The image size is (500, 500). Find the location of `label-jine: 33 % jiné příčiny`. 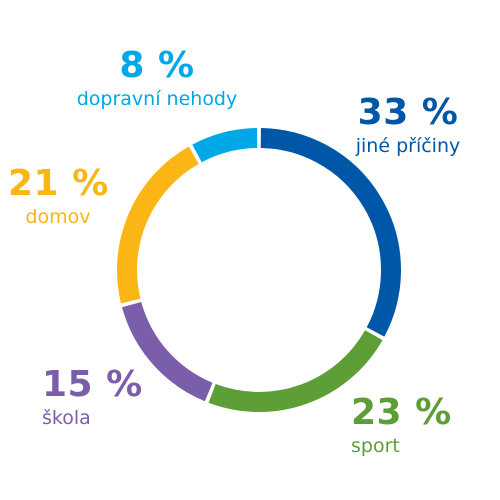

label-jine: 33 % jiné příčiny is located at coordinates (408, 125).